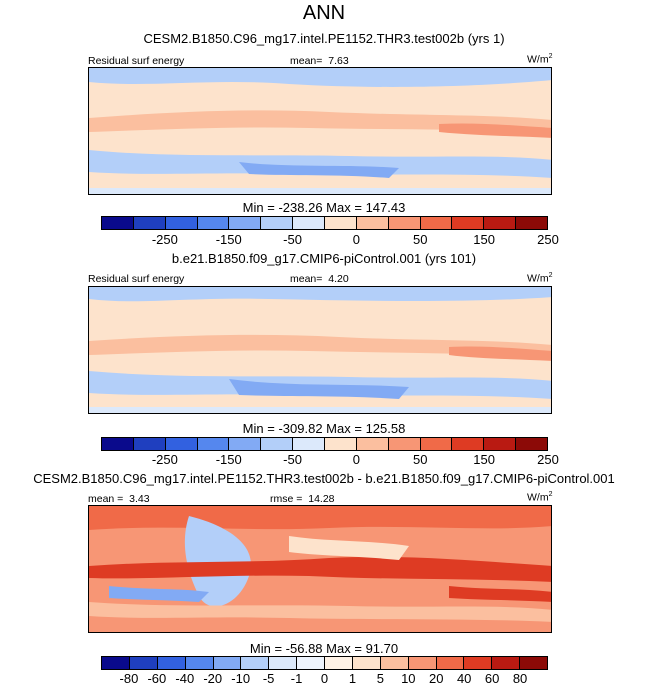 The image size is (648, 689). I want to click on panel1-colorbar, so click(324, 223).